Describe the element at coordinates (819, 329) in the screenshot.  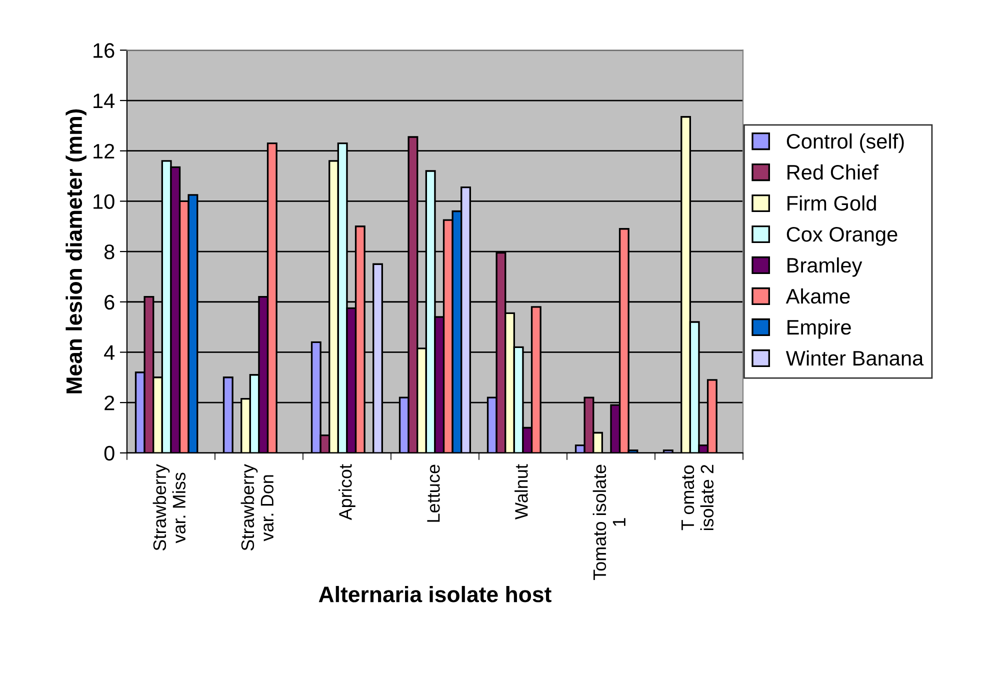
I see `legend-label: Empire` at that location.